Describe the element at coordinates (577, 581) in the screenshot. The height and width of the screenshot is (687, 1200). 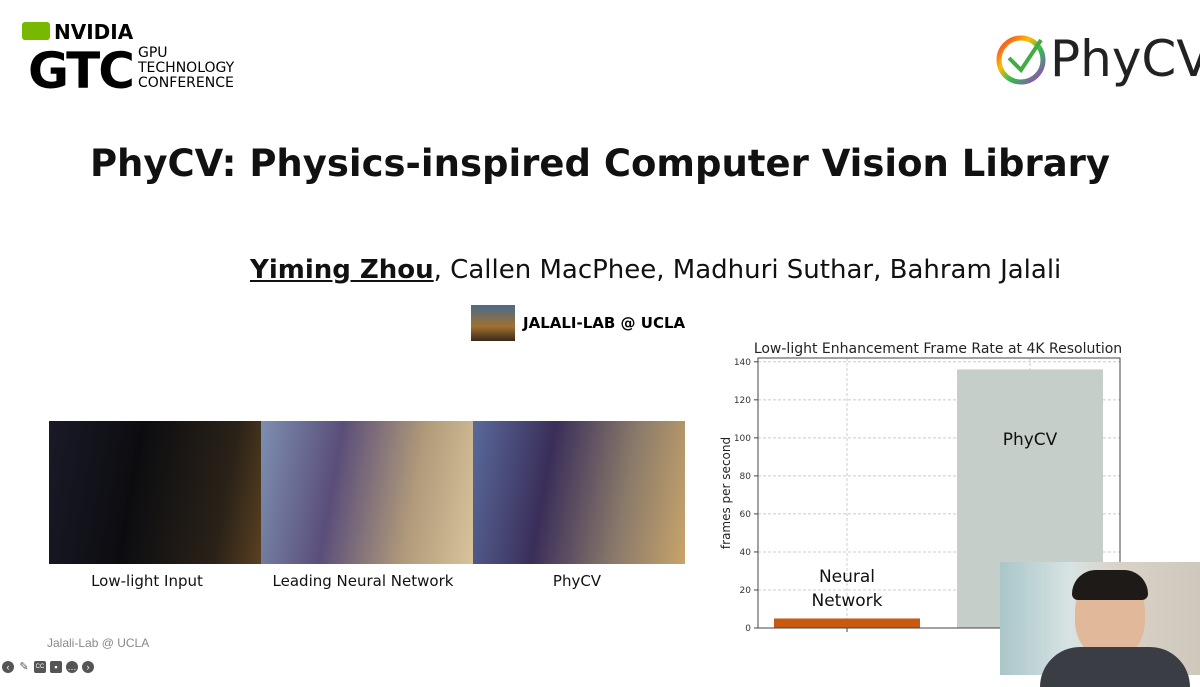
I see `caption-phycv: PhyCV` at that location.